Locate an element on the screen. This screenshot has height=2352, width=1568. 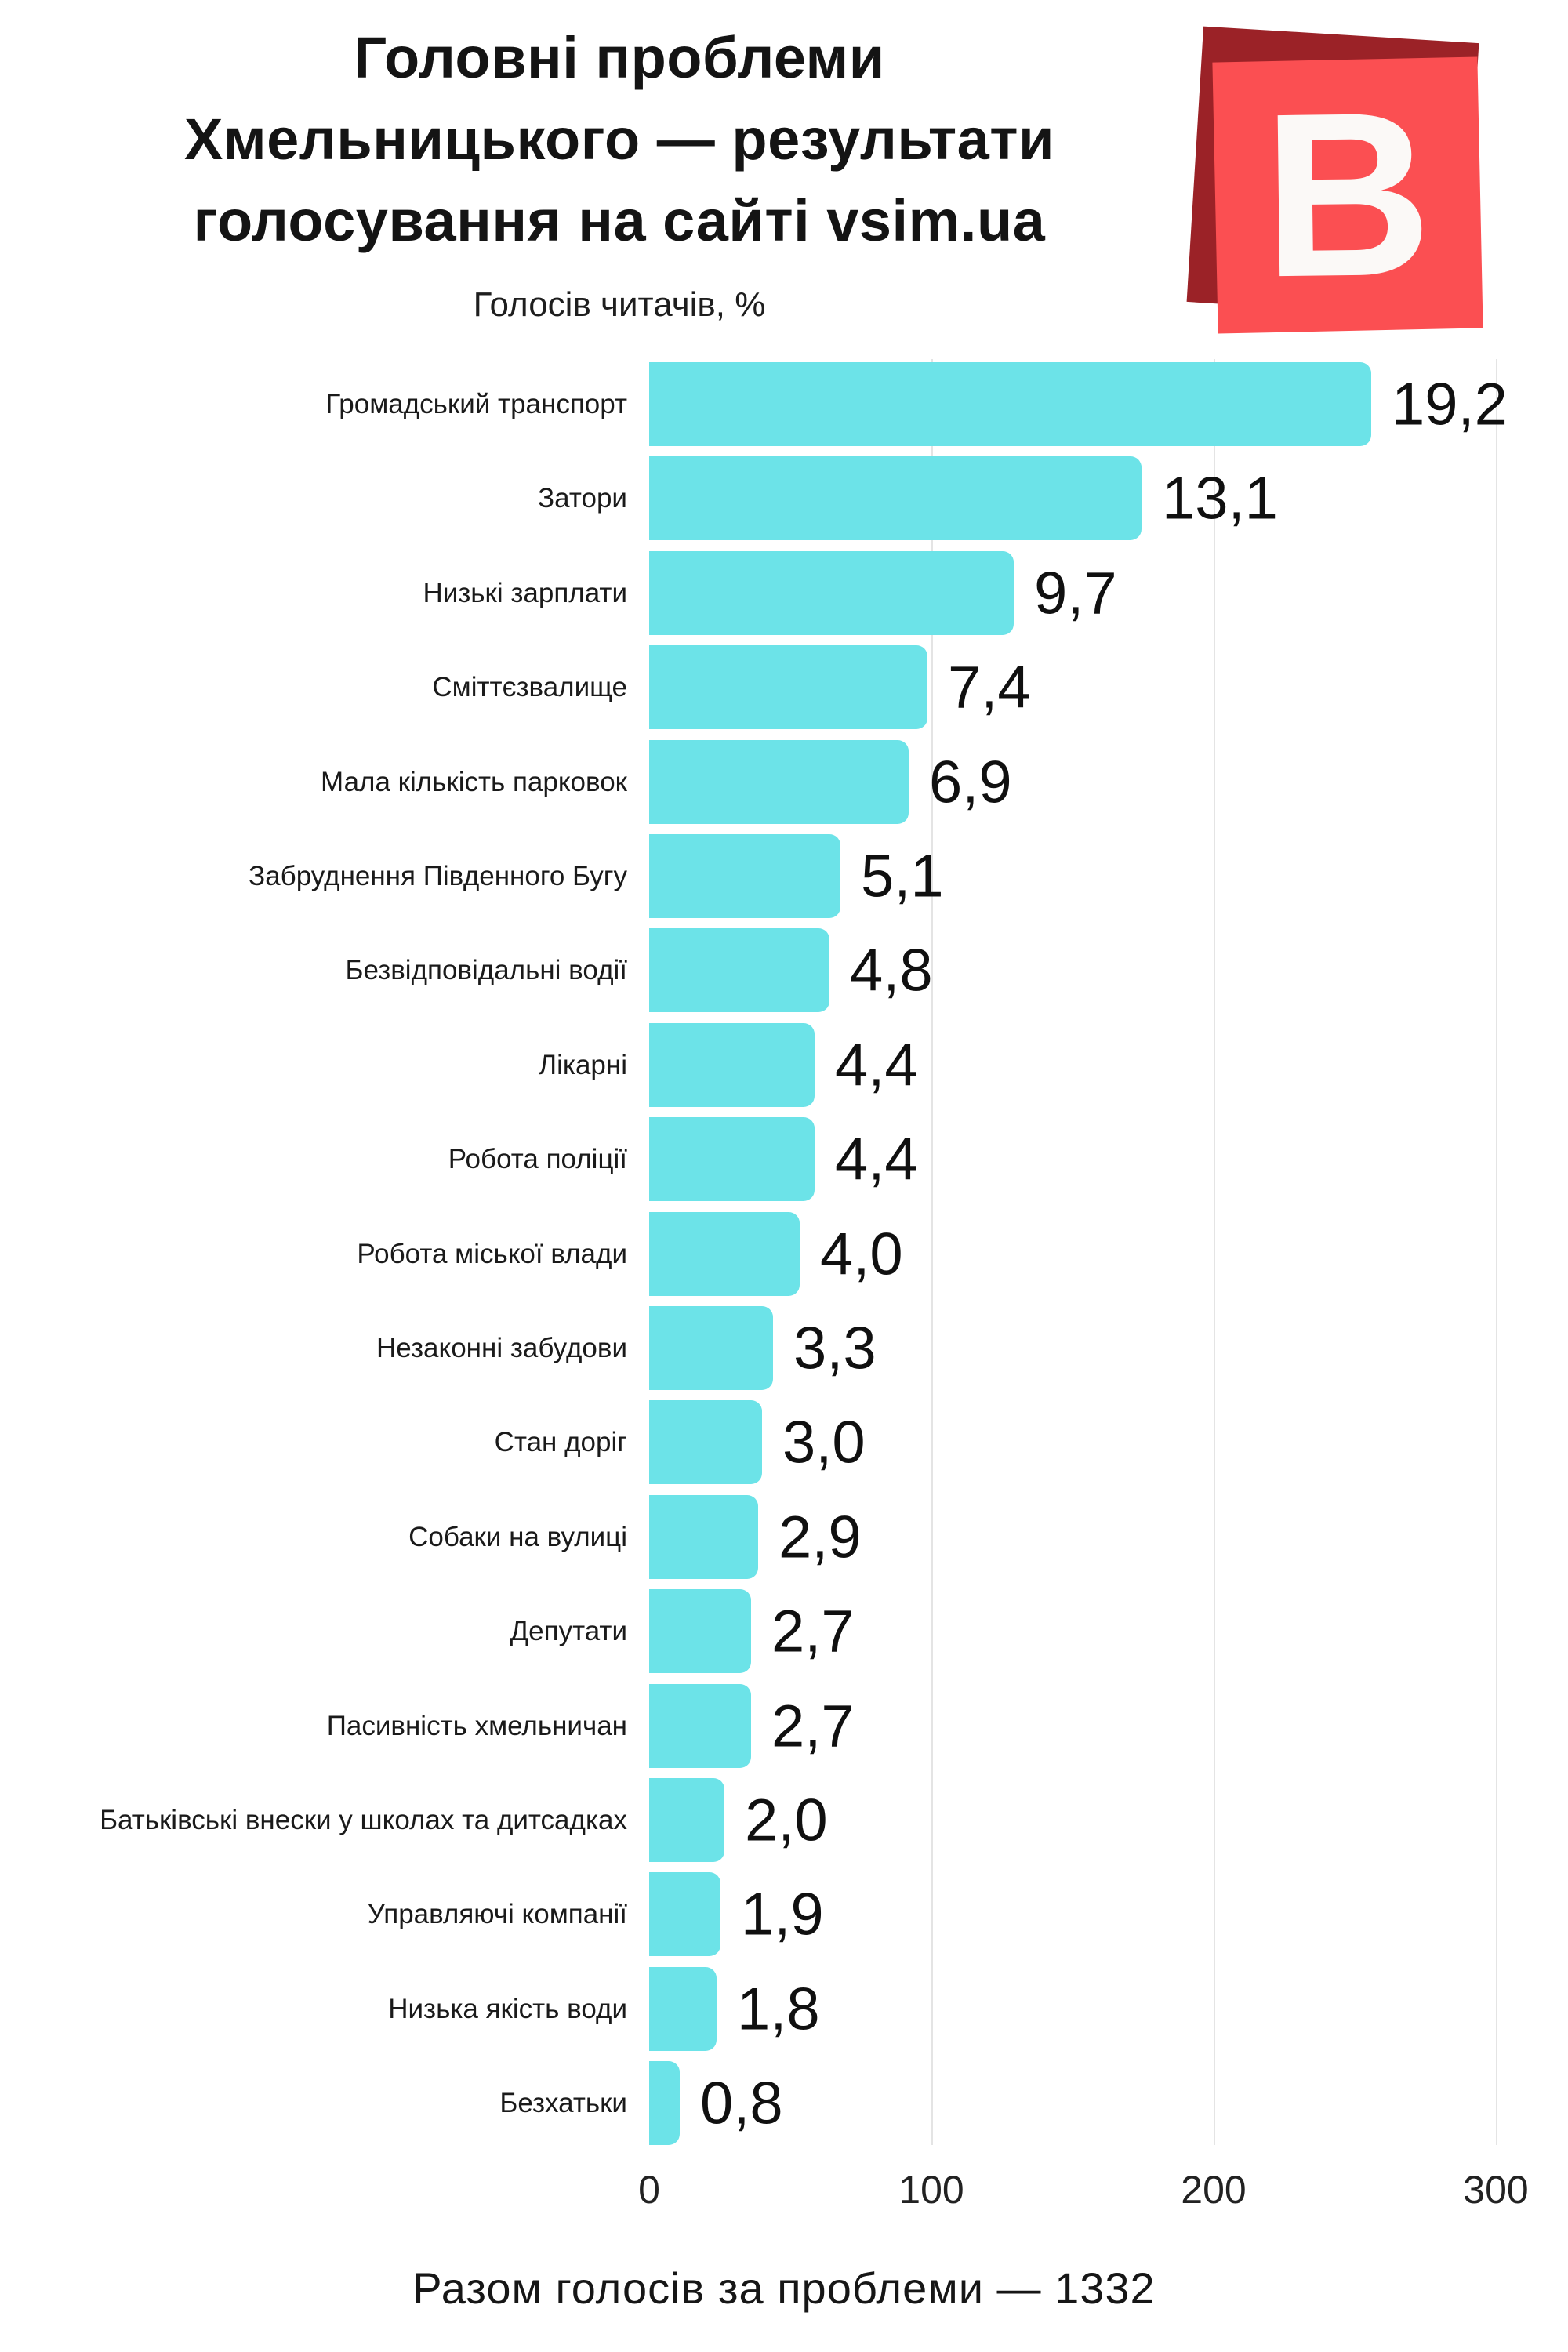
logo-front-shape: В is located at coordinates (1347, 195).